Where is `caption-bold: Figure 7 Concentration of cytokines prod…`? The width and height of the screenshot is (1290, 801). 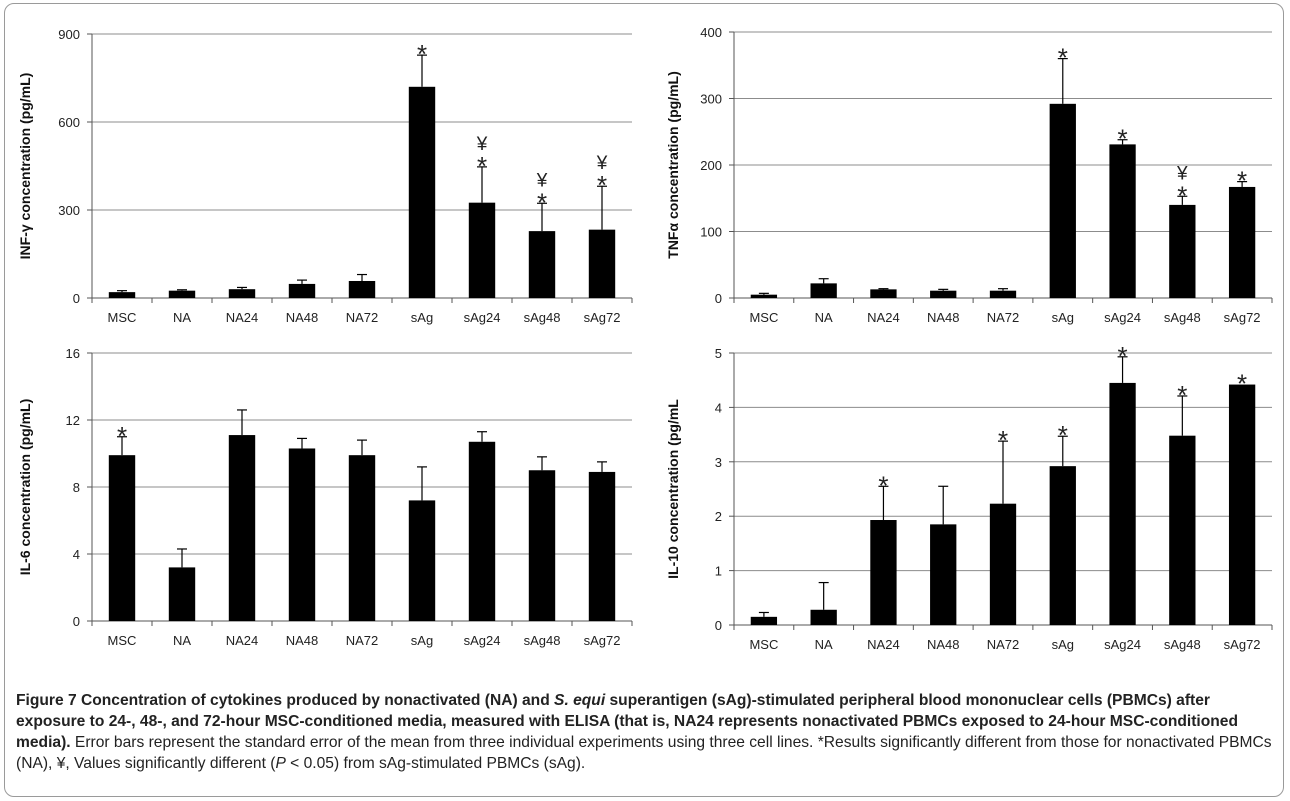
caption-bold: Figure 7 Concentration of cytokines prod… is located at coordinates (627, 721).